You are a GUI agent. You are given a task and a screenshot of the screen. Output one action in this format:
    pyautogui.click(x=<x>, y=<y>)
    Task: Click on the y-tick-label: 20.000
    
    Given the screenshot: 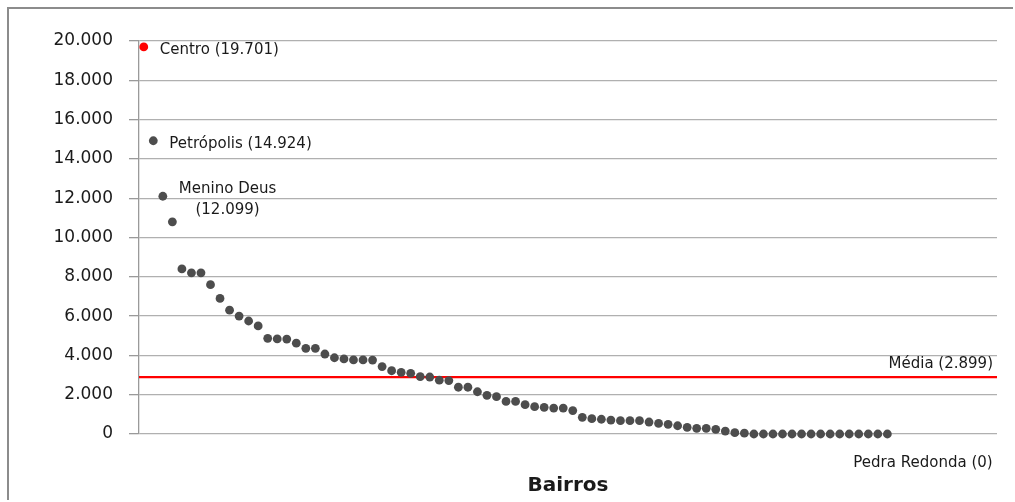 What is the action you would take?
    pyautogui.click(x=83, y=39)
    